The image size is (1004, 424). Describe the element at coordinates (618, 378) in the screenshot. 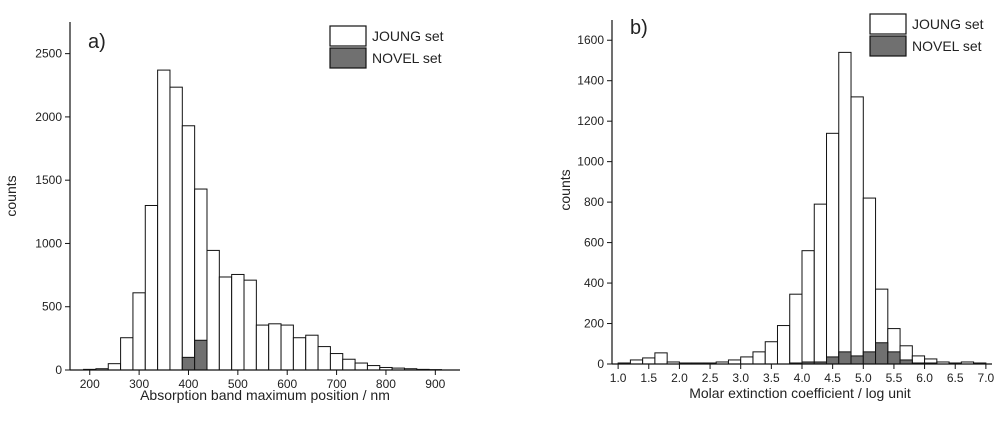

I see `x-tick-label: 1.0` at that location.